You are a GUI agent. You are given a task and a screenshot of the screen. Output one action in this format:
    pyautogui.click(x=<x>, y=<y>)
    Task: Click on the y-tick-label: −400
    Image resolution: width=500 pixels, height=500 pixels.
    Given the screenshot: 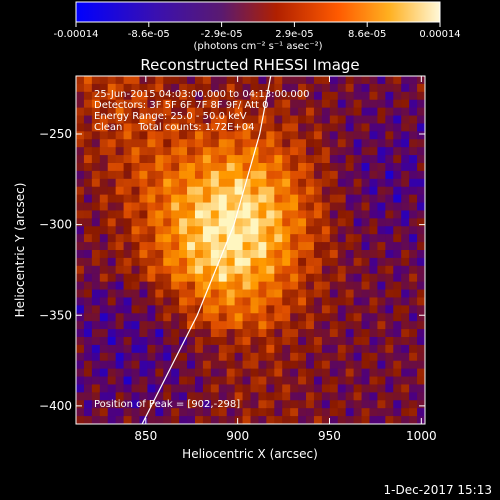 What is the action you would take?
    pyautogui.click(x=55, y=406)
    